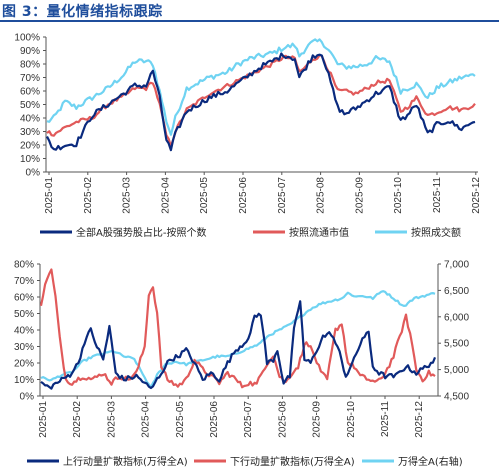 The height and width of the screenshot is (476, 499). What do you see at coordinates (24, 298) in the screenshot?
I see `left-tick-label: 60%` at bounding box center [24, 298].